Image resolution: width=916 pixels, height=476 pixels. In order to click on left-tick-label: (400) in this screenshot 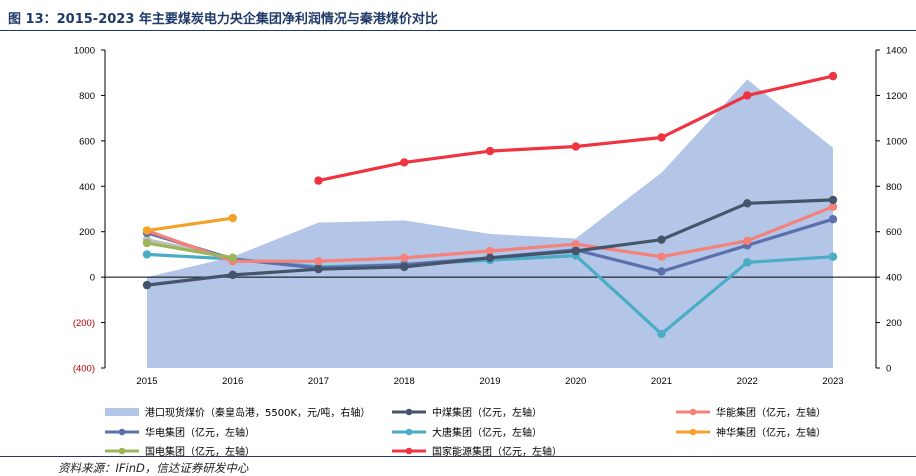, I will do `click(84, 369)`.